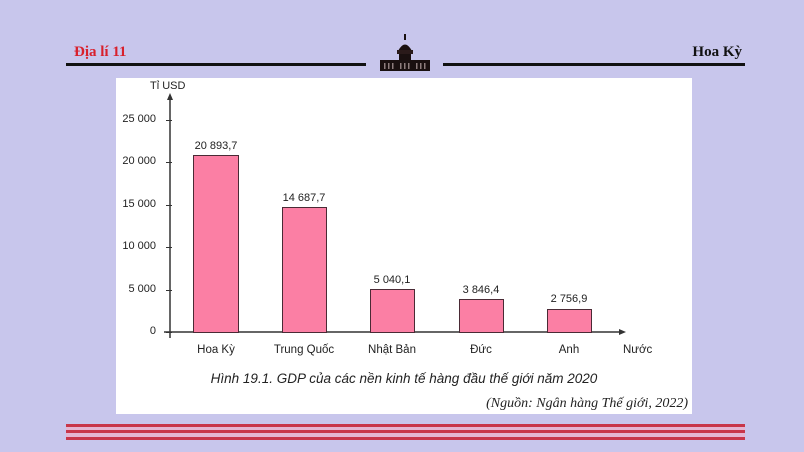  I want to click on y-tick-label: 10 000, so click(139, 246).